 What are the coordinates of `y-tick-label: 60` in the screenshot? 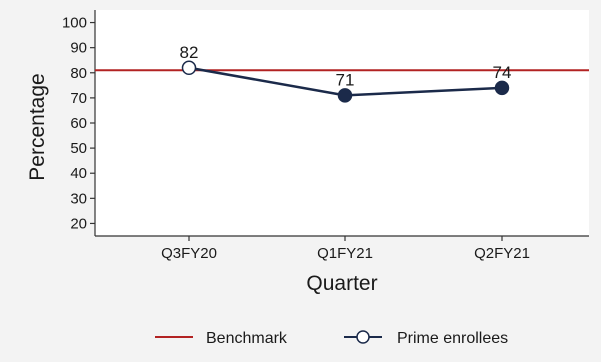 It's located at (78, 123).